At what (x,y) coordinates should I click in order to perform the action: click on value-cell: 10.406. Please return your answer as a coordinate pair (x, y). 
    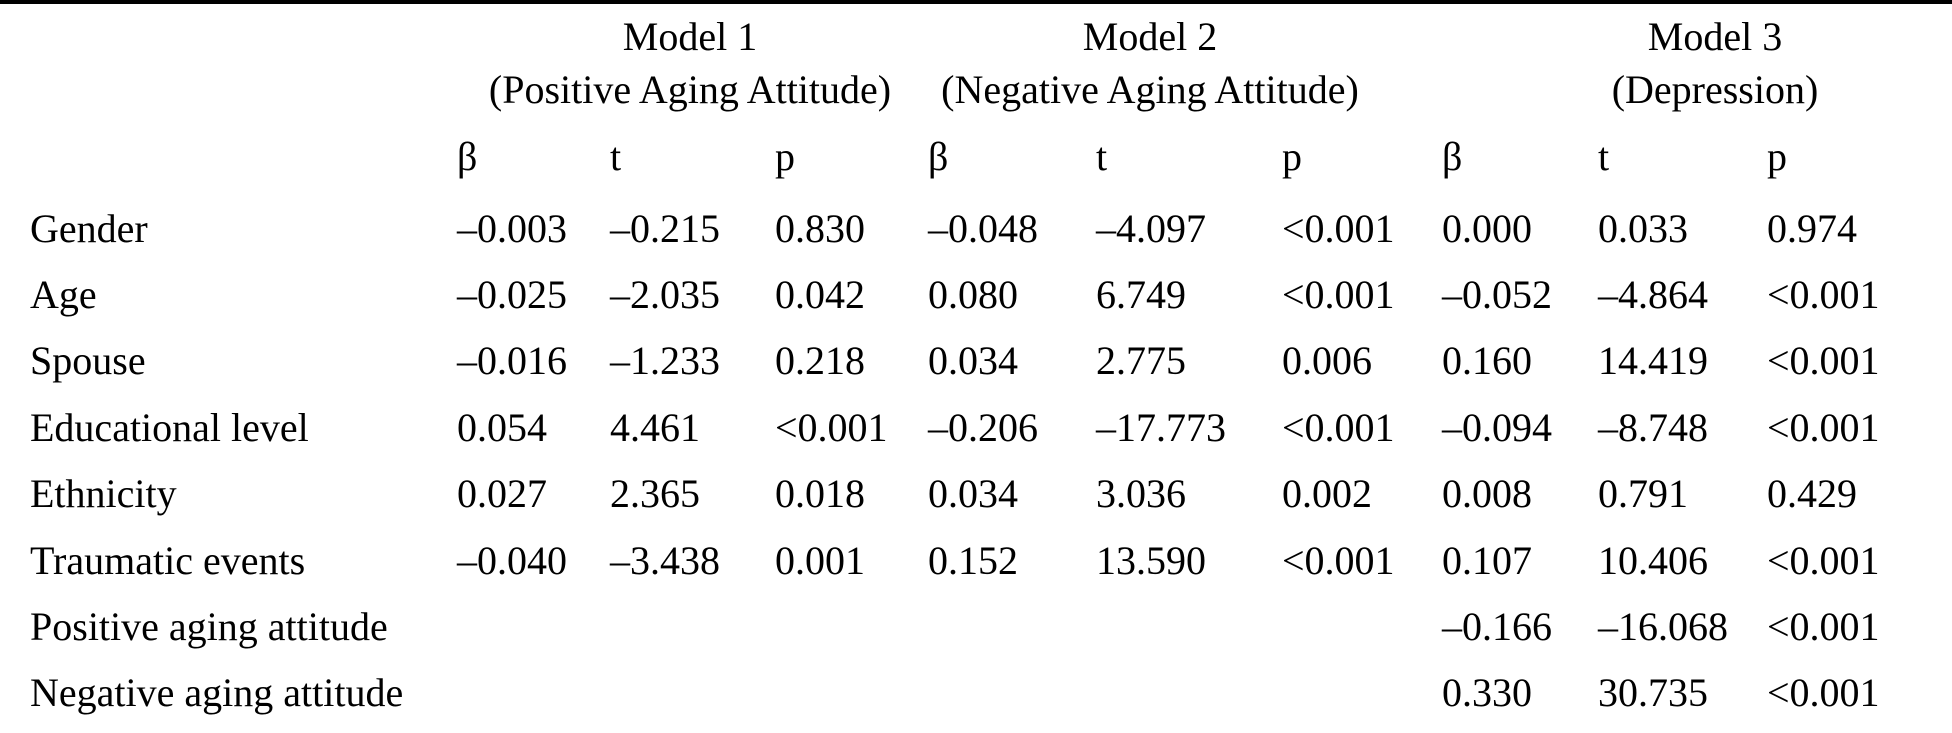
    Looking at the image, I should click on (1653, 560).